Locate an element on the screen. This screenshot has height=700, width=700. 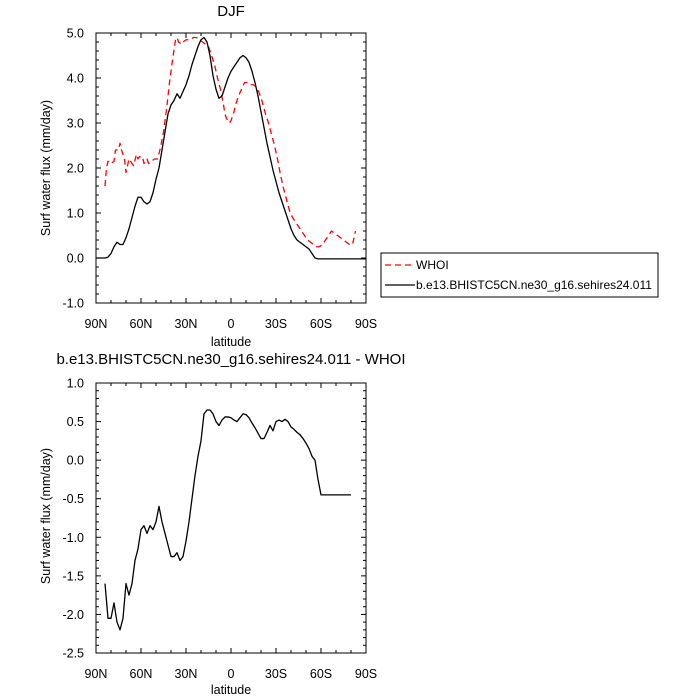
bottom-x-tick-label: 30S is located at coordinates (276, 674).